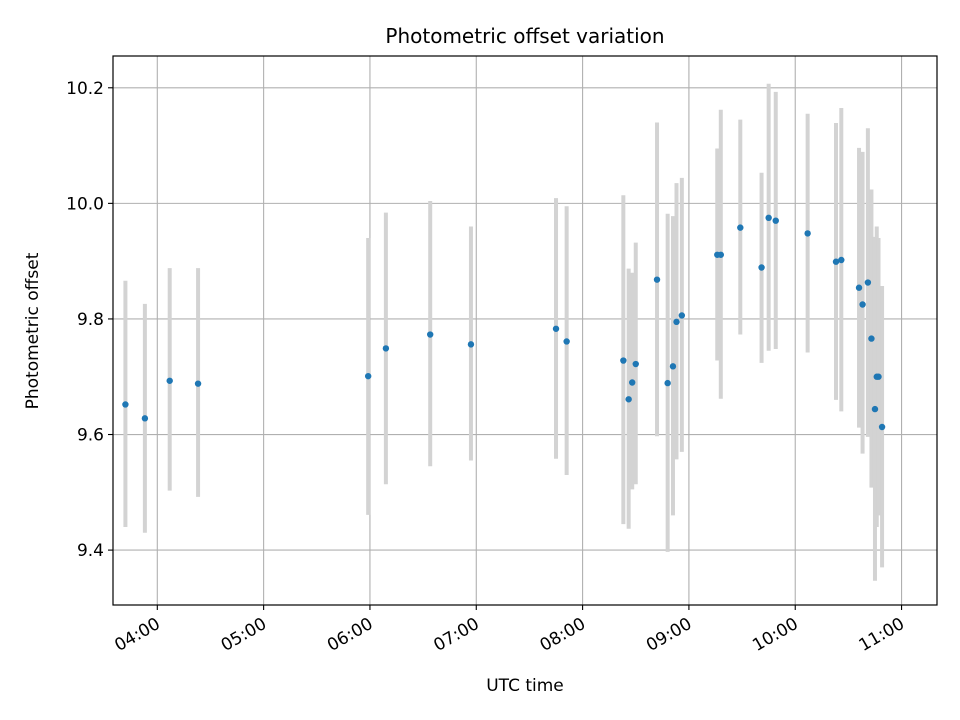 This screenshot has height=720, width=960. What do you see at coordinates (85, 204) in the screenshot?
I see `y-tick-label: 10.0` at bounding box center [85, 204].